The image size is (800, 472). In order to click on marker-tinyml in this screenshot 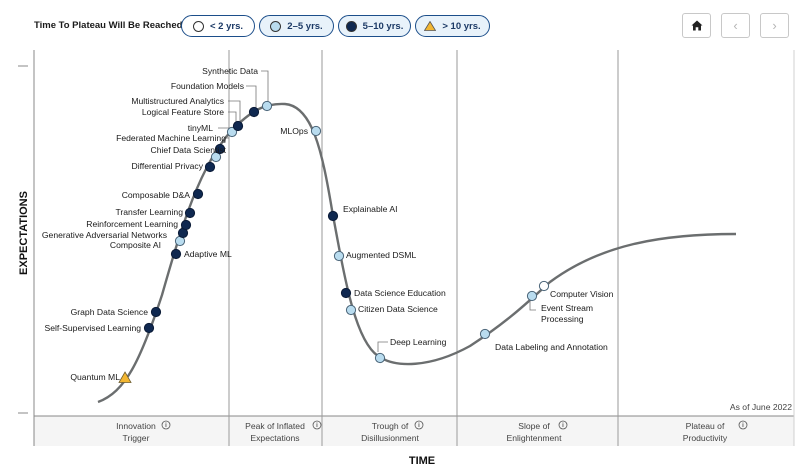, I will do `click(232, 132)`.